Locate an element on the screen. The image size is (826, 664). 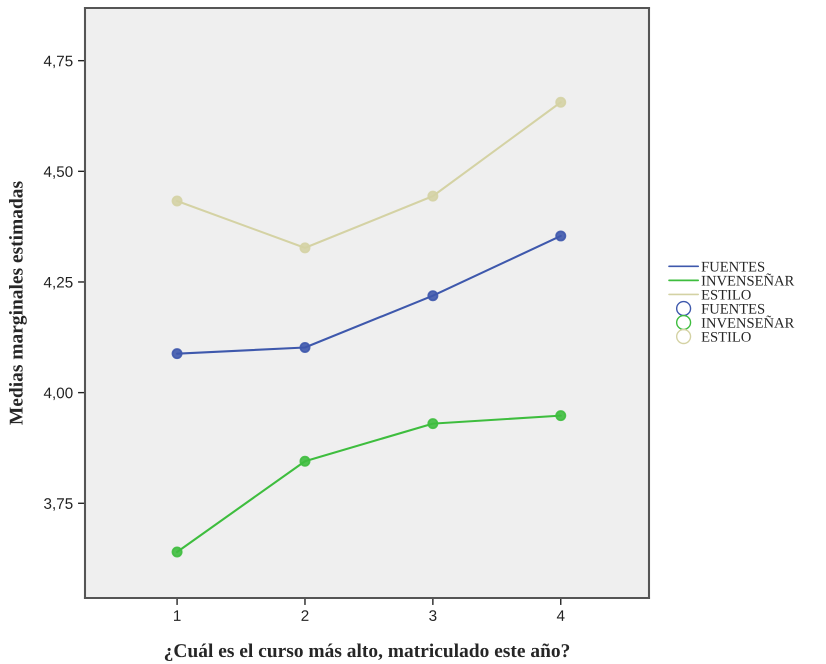
x-tick-label: 3 is located at coordinates (432, 616).